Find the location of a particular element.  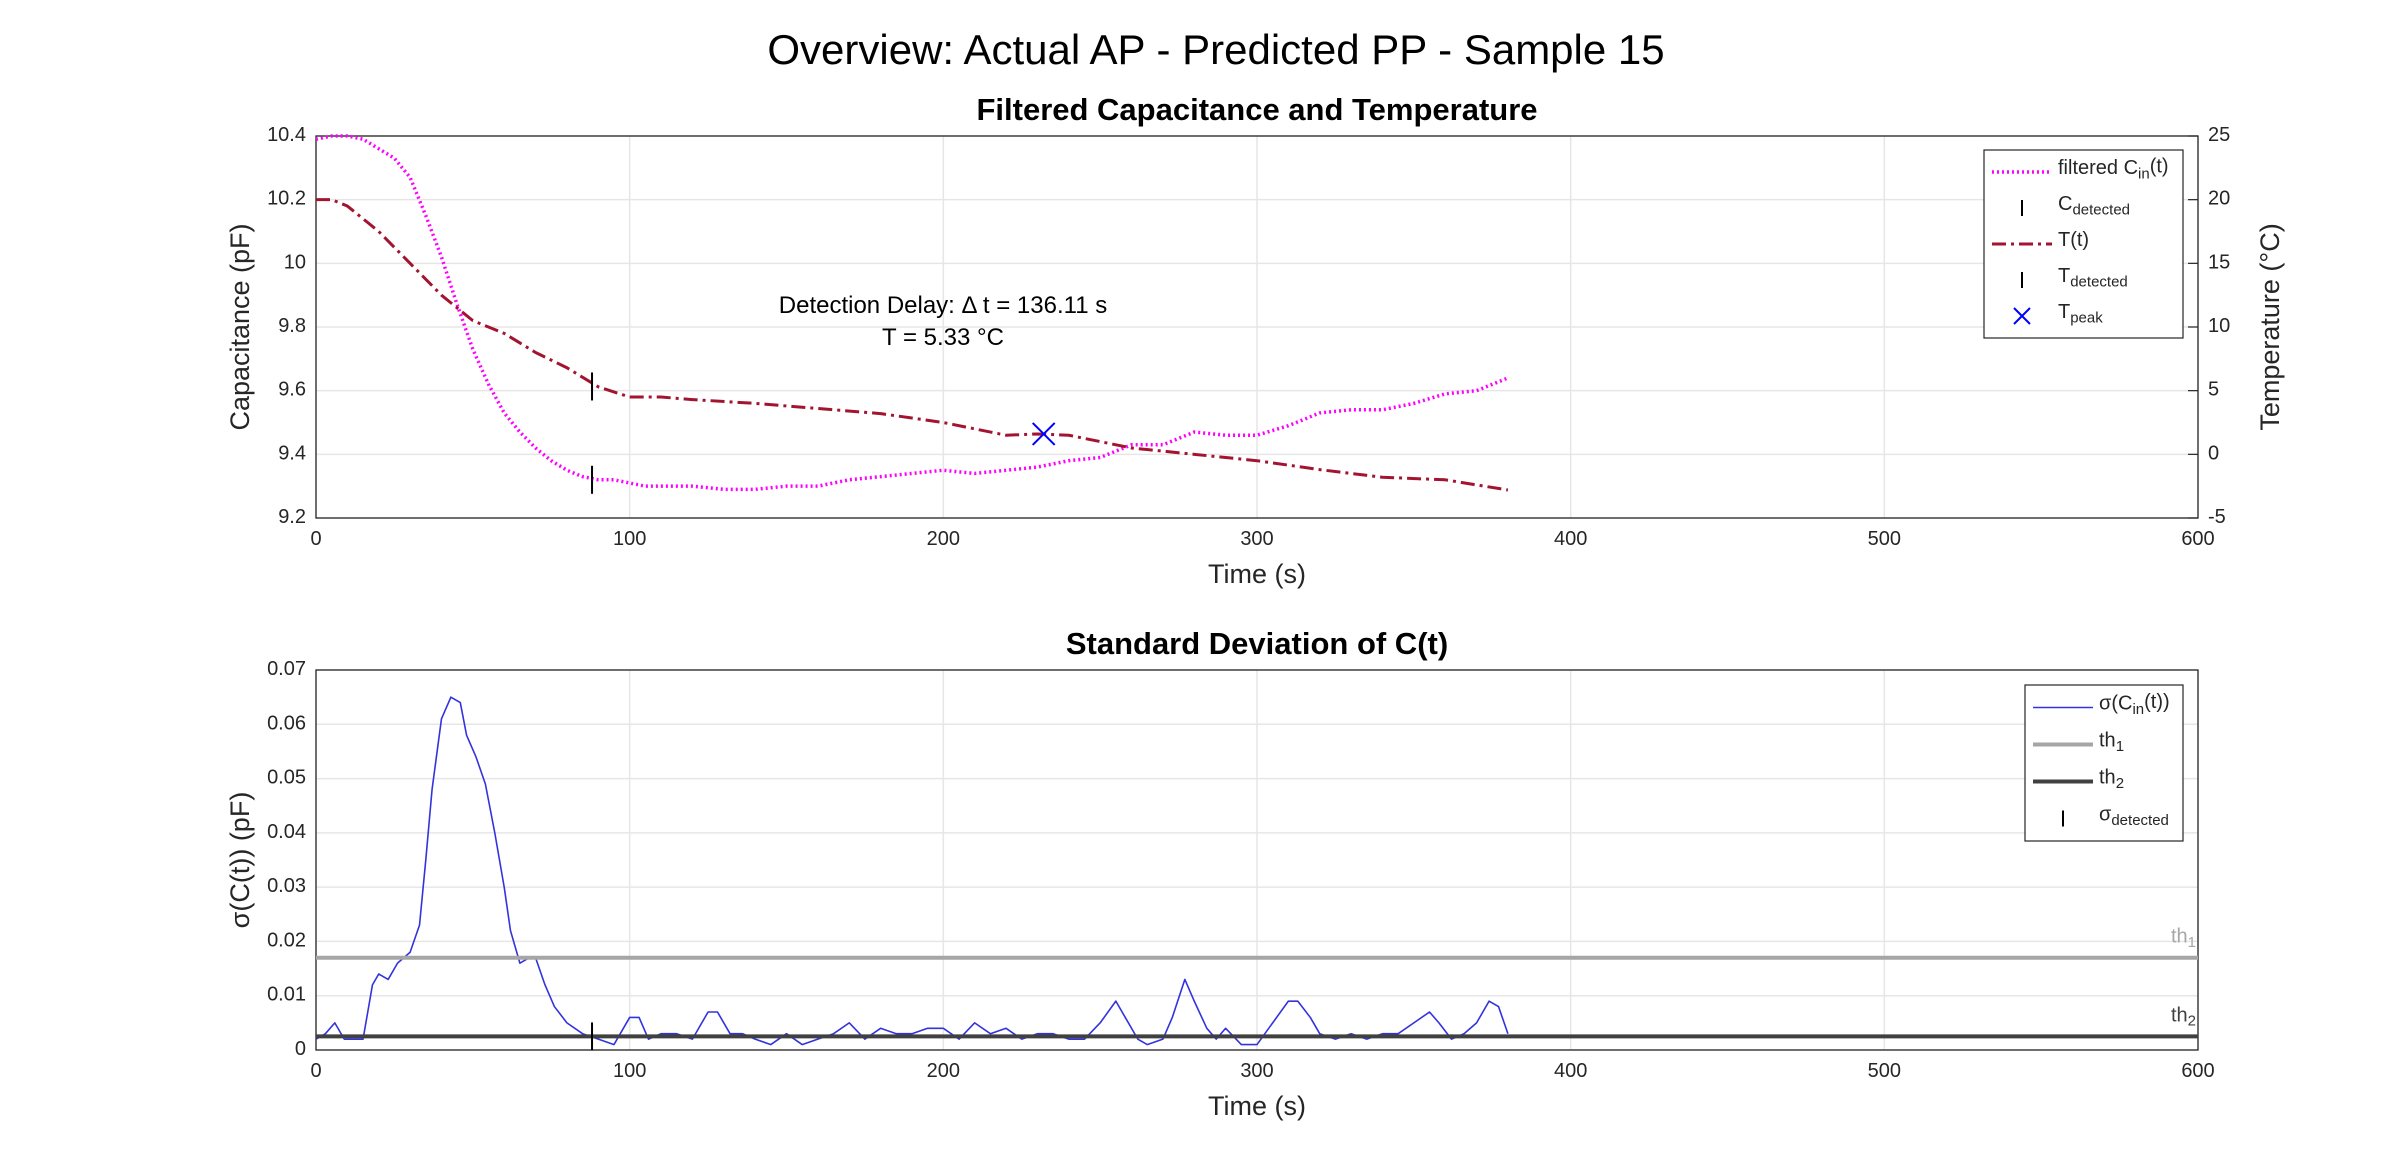

threshold-label: th1 is located at coordinates (2183, 938).